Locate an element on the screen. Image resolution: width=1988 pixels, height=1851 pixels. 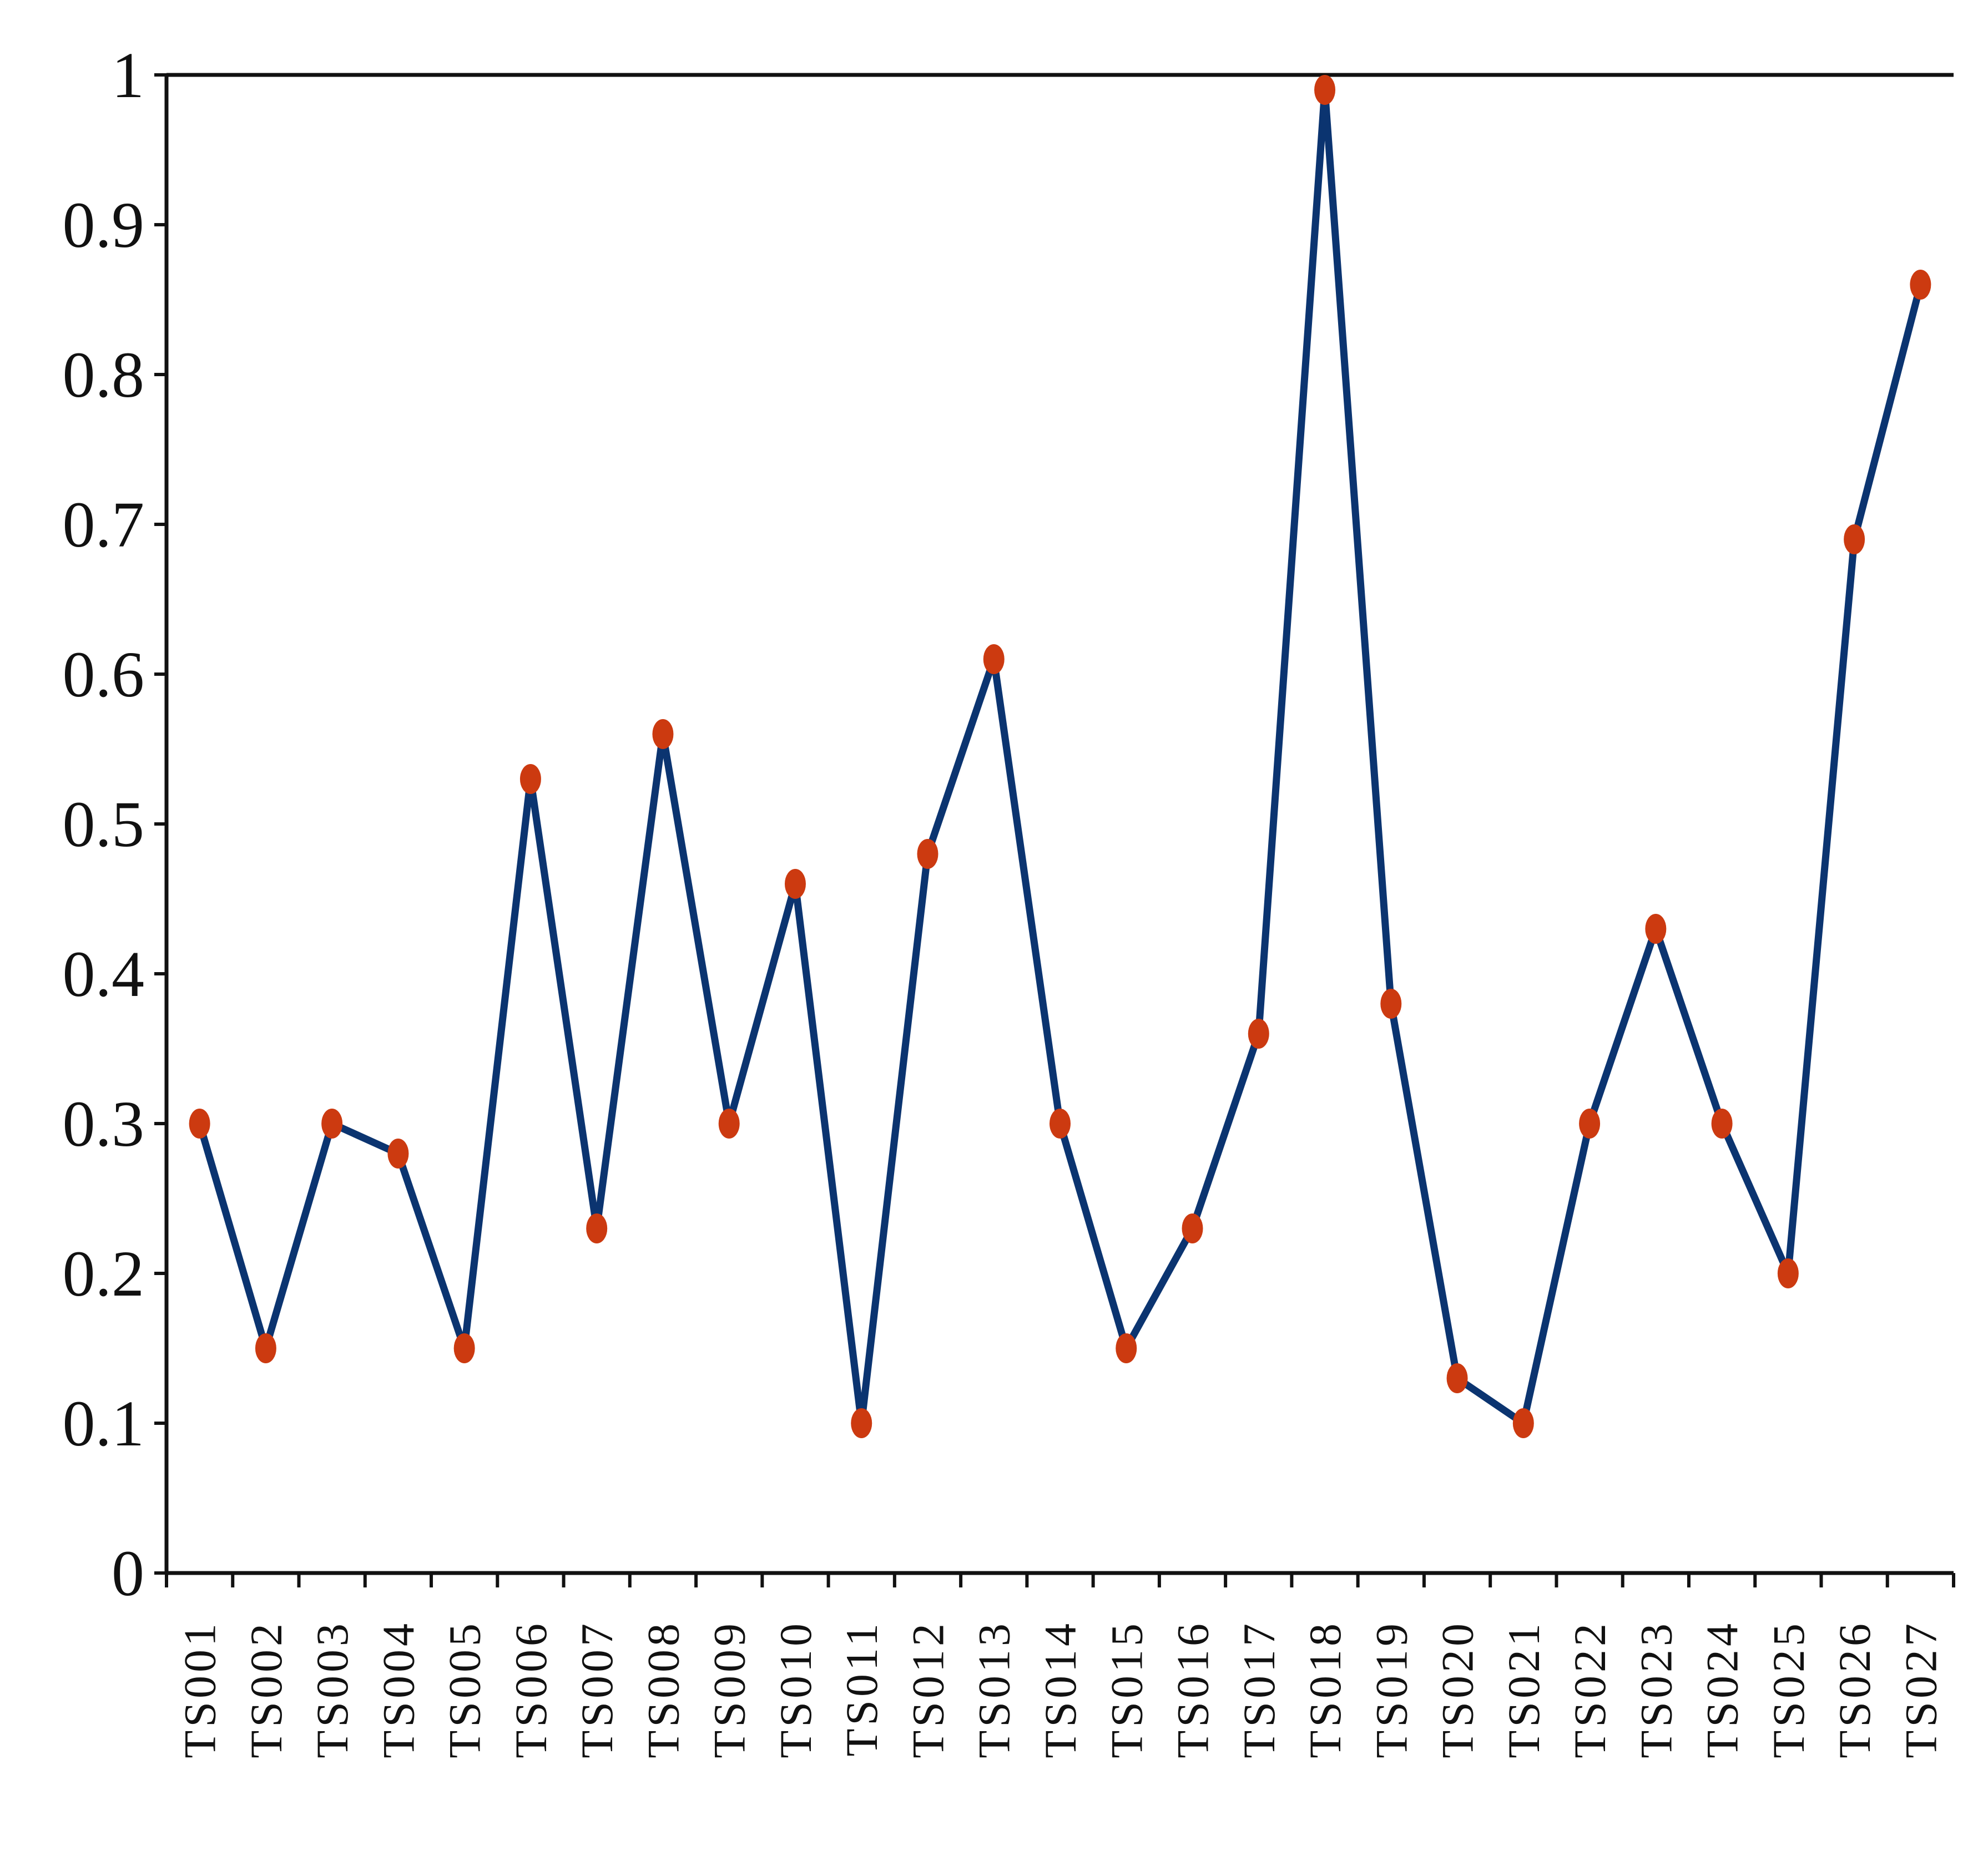
x-tick-label: TS010 is located at coordinates (795, 1689).